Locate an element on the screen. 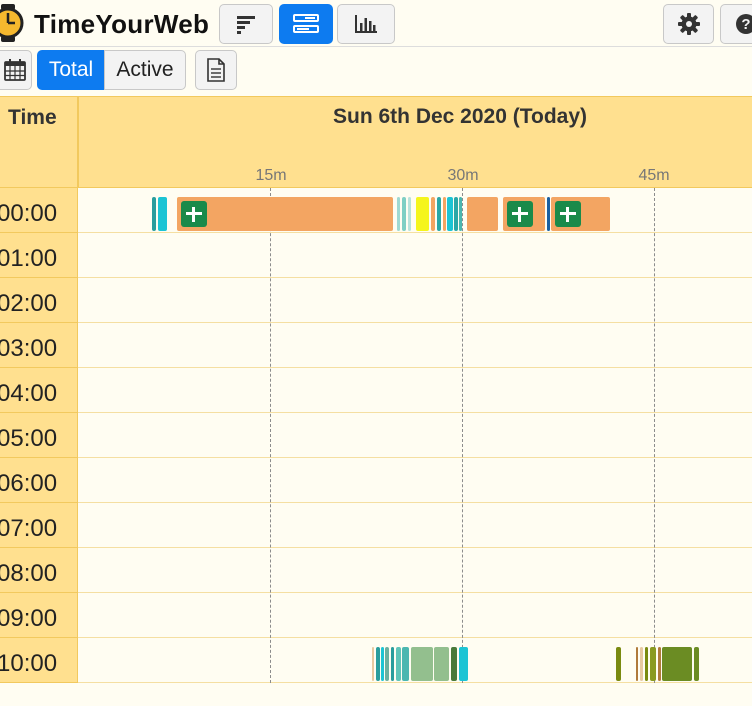  hour-cell: 09:00 is located at coordinates (39, 615).